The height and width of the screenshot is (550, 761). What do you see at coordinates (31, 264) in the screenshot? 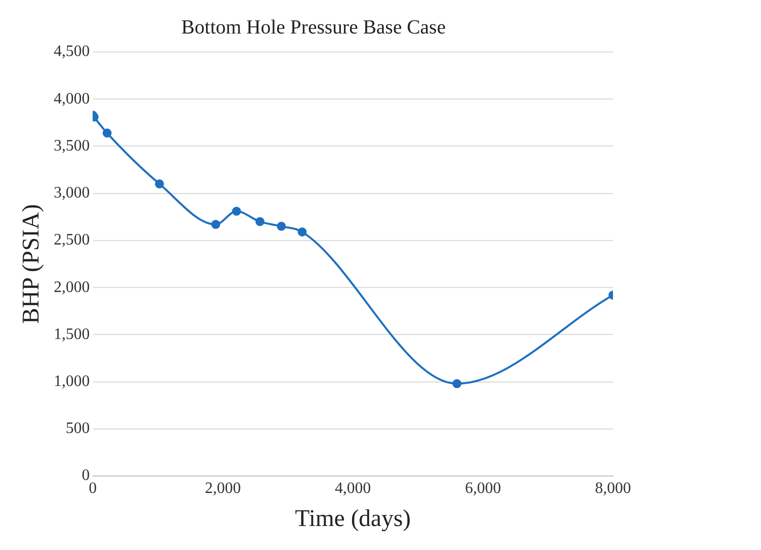
I see `y-axis-title: BHP (PSIA)` at bounding box center [31, 264].